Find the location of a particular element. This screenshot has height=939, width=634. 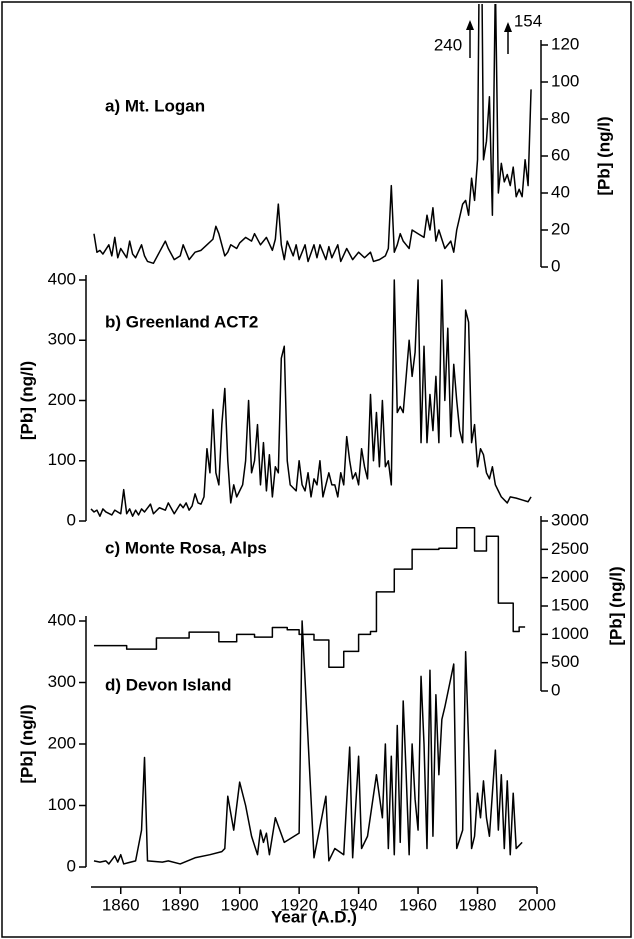

y-tick-label: 1000 is located at coordinates (570, 633).